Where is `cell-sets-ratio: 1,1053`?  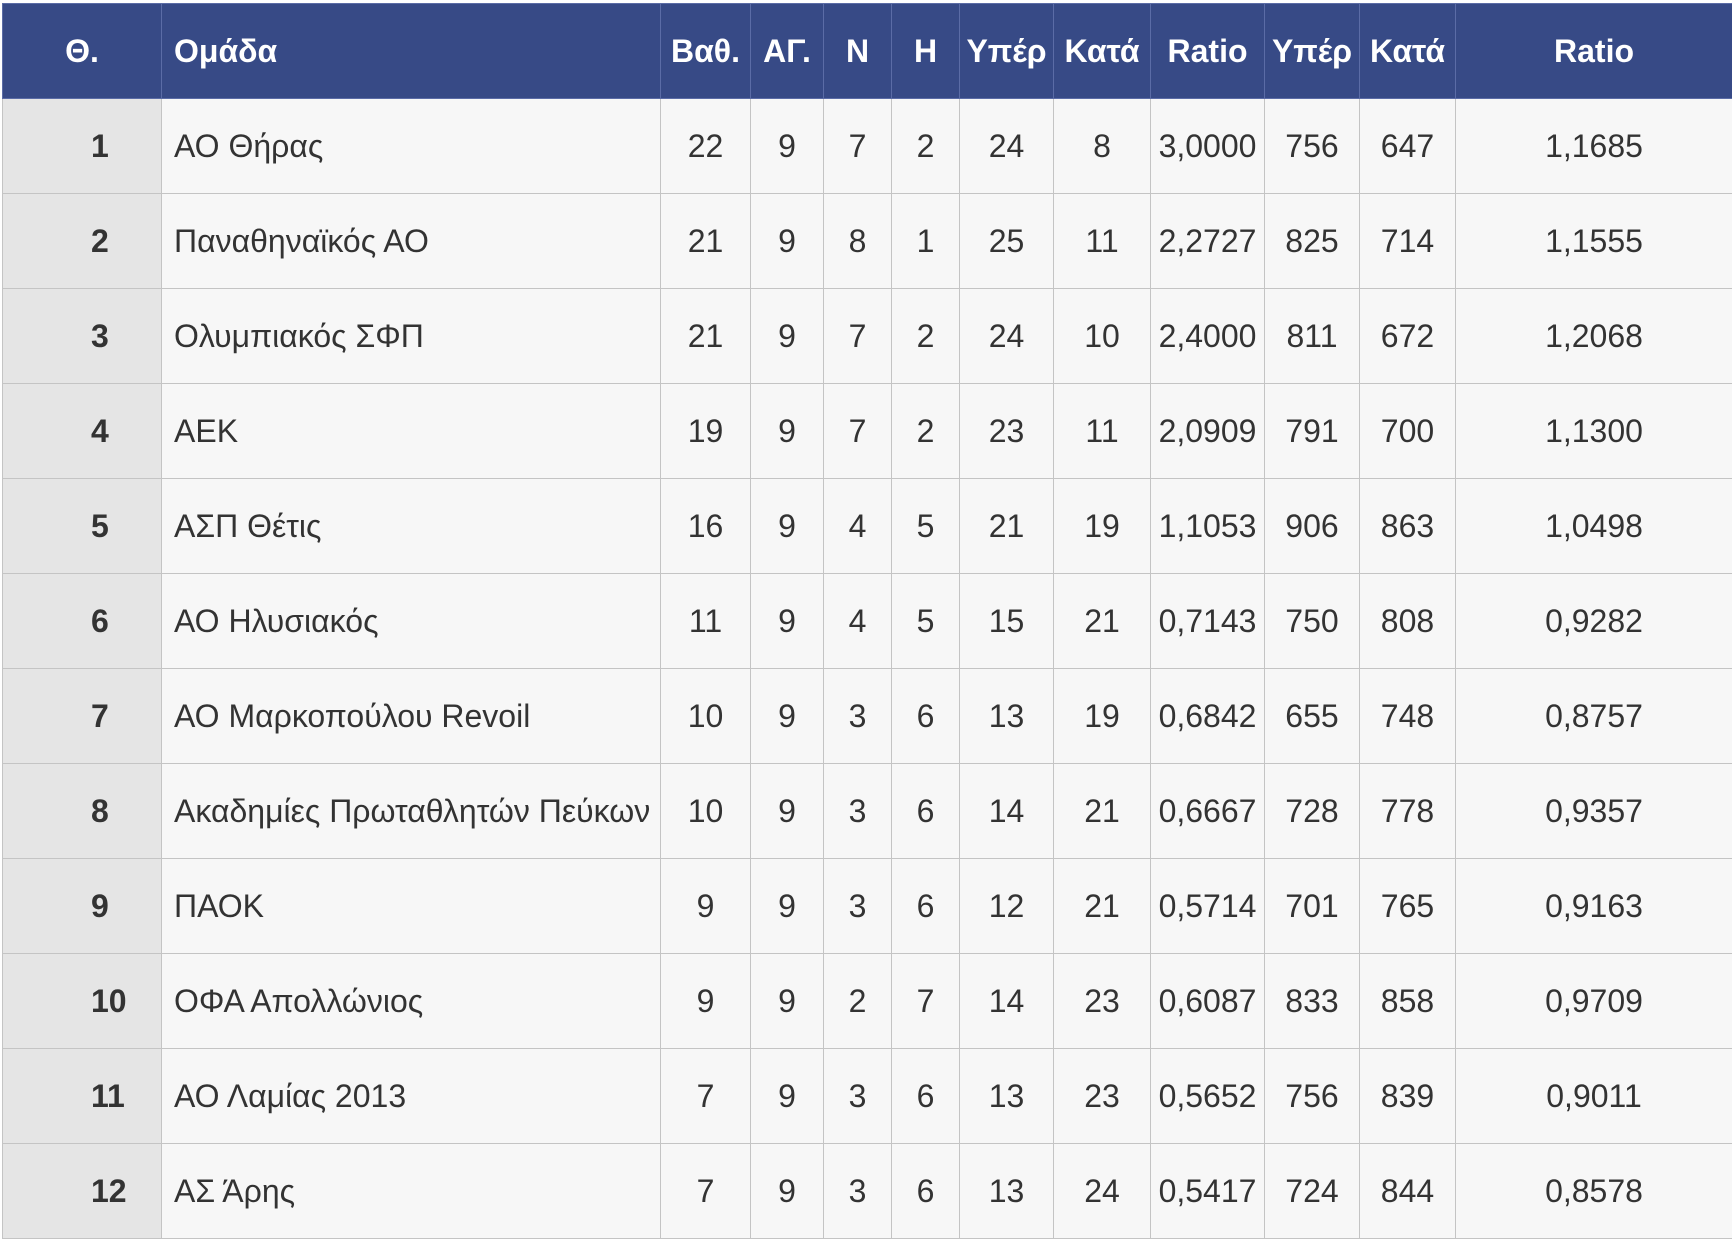 cell-sets-ratio: 1,1053 is located at coordinates (1207, 526).